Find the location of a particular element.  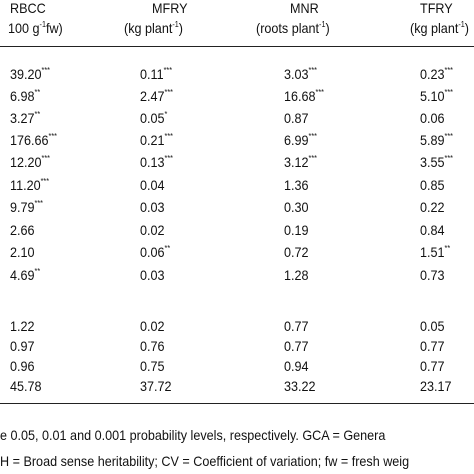

table-cell: 6.99*** is located at coordinates (300, 140).